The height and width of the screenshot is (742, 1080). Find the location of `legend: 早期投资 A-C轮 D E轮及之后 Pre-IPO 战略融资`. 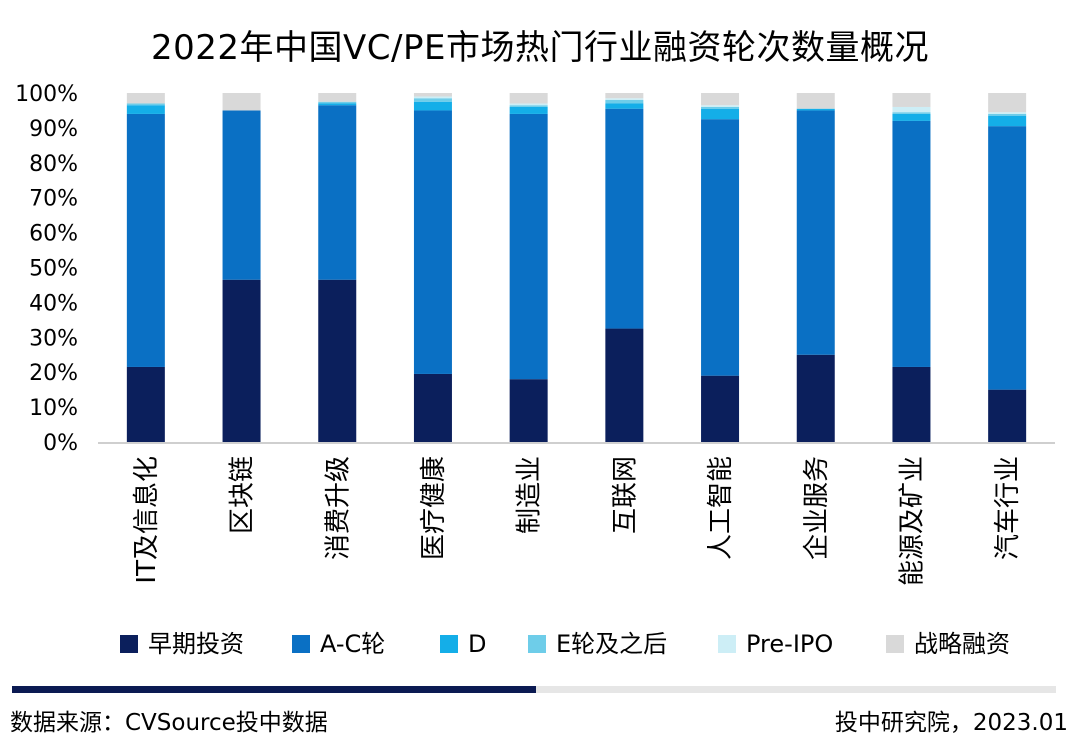

legend: 早期投资 A-C轮 D E轮及之后 Pre-IPO 战略融资 is located at coordinates (565, 644).